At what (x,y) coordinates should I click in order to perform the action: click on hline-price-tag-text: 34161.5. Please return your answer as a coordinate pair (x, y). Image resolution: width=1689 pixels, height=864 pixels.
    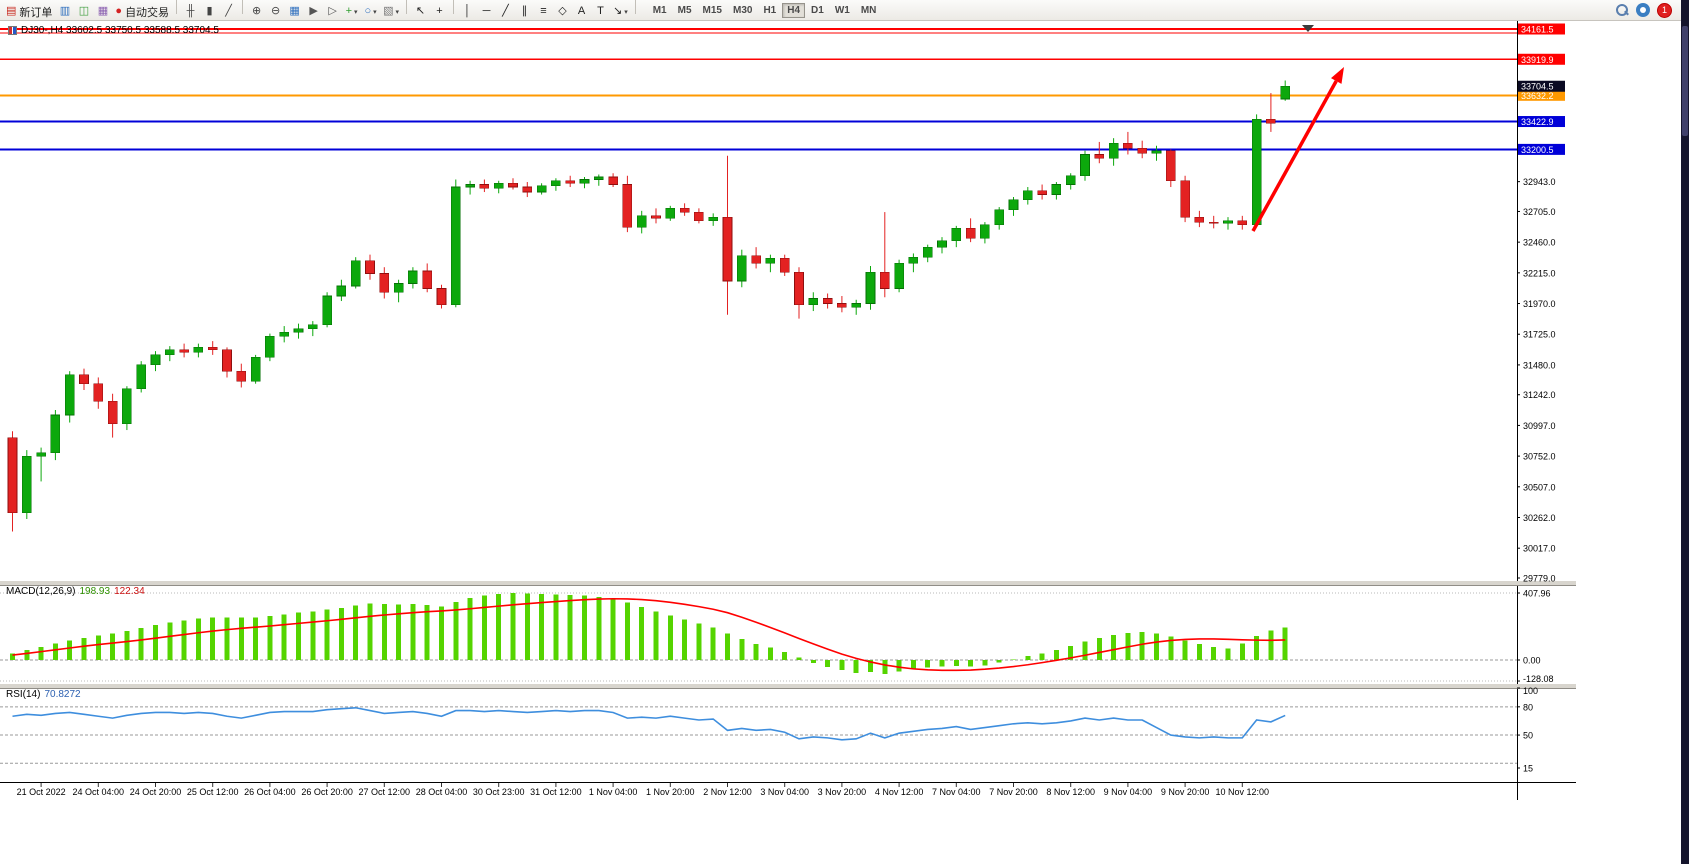
    Looking at the image, I should click on (1537, 30).